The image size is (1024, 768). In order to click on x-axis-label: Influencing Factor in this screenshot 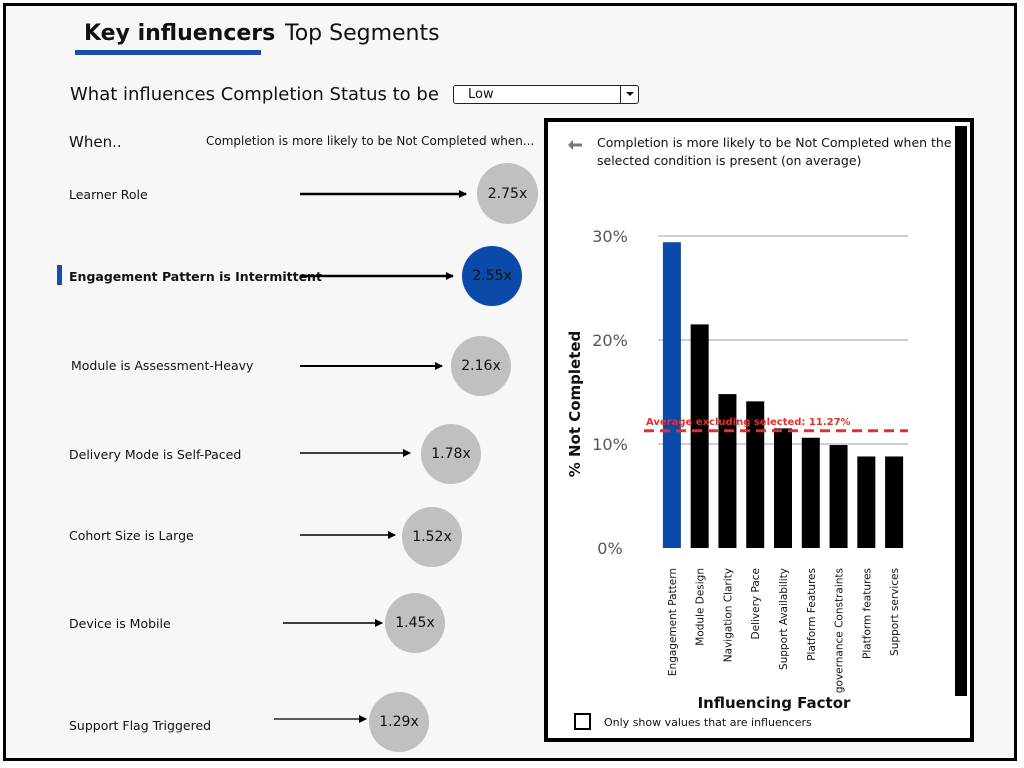, I will do `click(774, 703)`.